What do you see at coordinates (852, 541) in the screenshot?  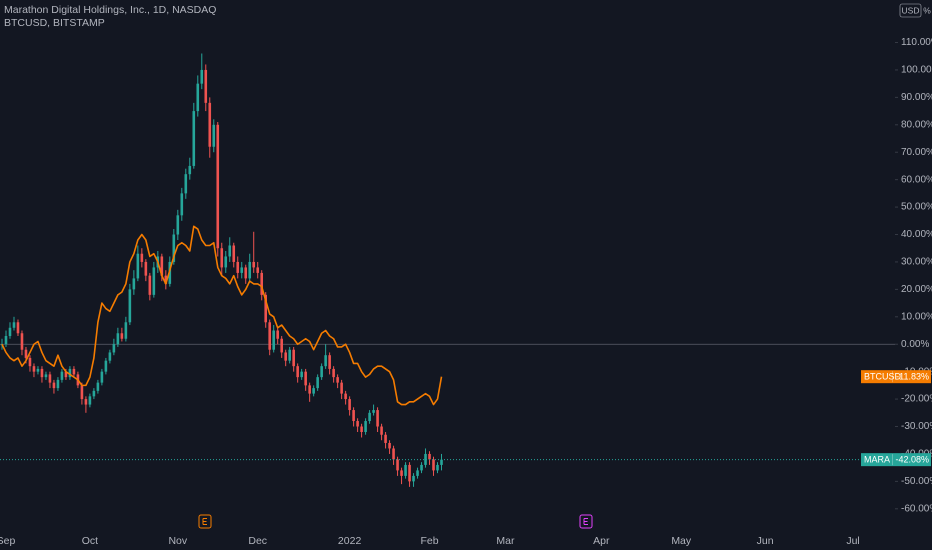 I see `x-tick-label: Jul` at bounding box center [852, 541].